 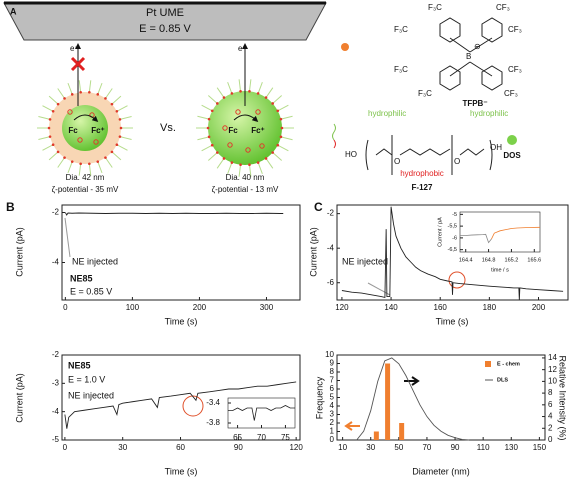 What do you see at coordinates (193, 406) in the screenshot?
I see `highlight` at bounding box center [193, 406].